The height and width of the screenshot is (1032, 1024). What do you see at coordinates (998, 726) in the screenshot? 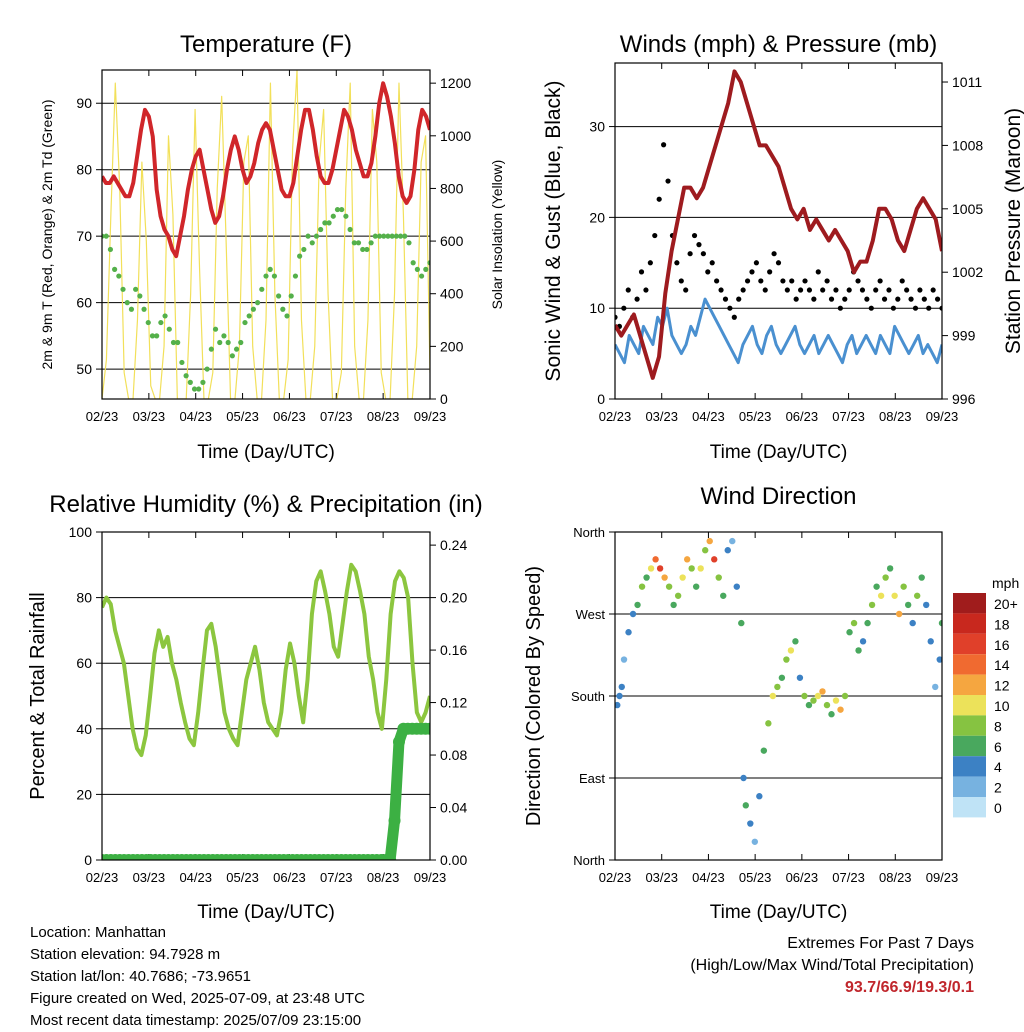
I see `colorbar-label: 8` at bounding box center [998, 726].